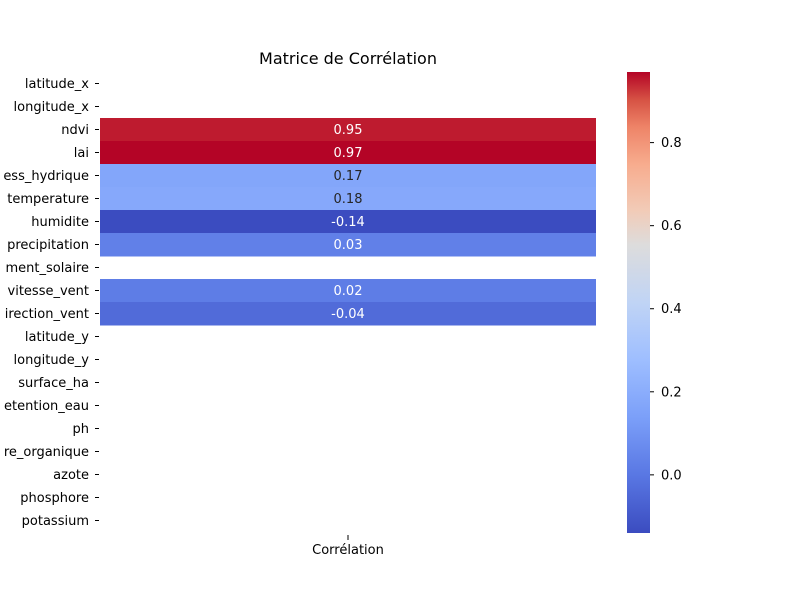 The width and height of the screenshot is (800, 604). Describe the element at coordinates (81, 153) in the screenshot. I see `y-tick-label: lai` at that location.